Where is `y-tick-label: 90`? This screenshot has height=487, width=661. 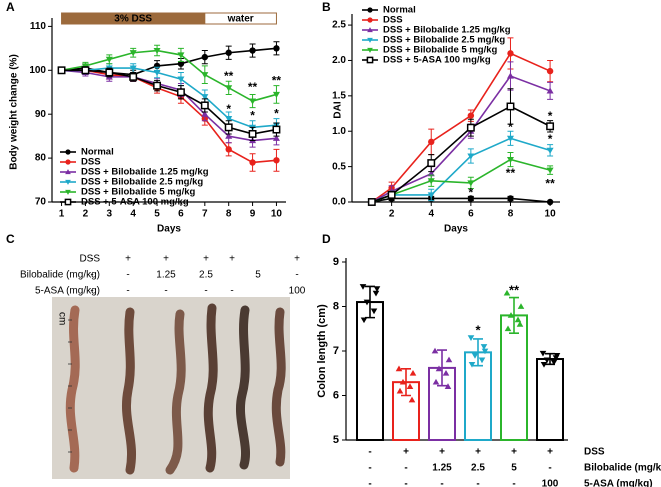 y-tick-label: 90 is located at coordinates (41, 114).